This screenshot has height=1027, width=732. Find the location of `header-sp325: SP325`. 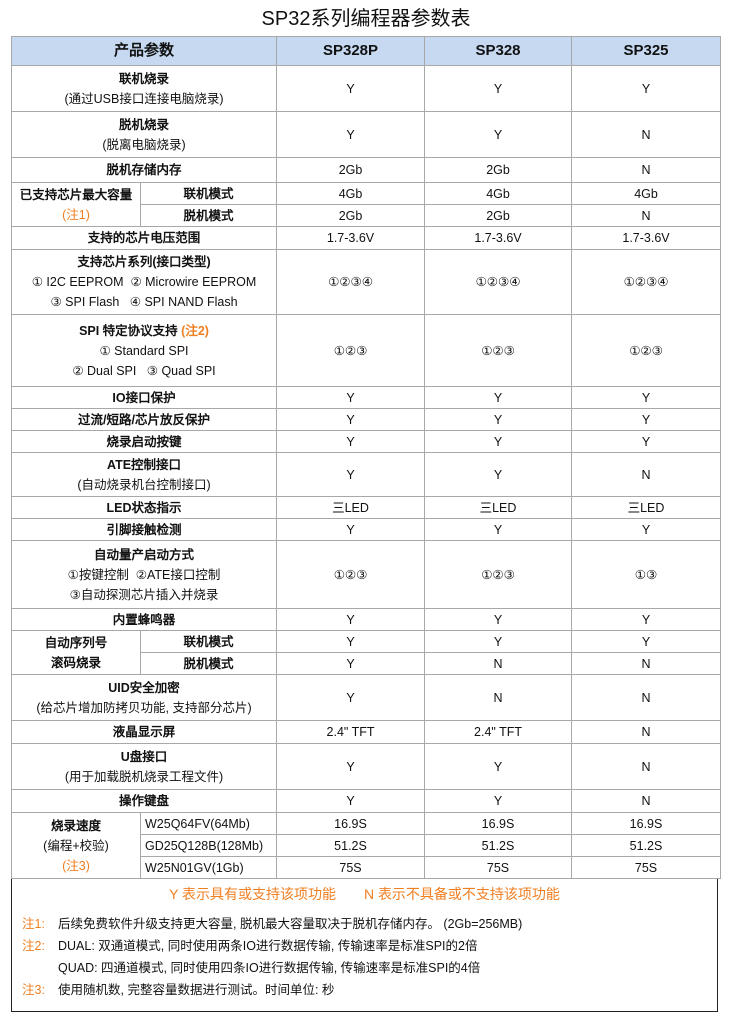

header-sp325: SP325 is located at coordinates (646, 51).